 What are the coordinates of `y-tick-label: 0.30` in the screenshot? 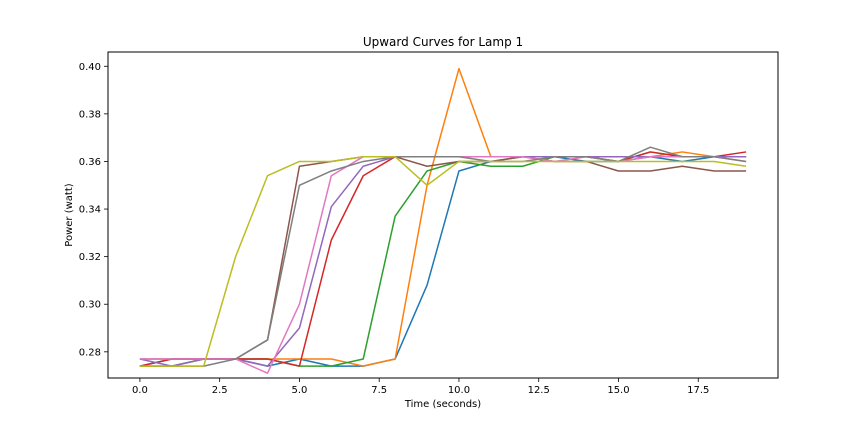 It's located at (90, 305).